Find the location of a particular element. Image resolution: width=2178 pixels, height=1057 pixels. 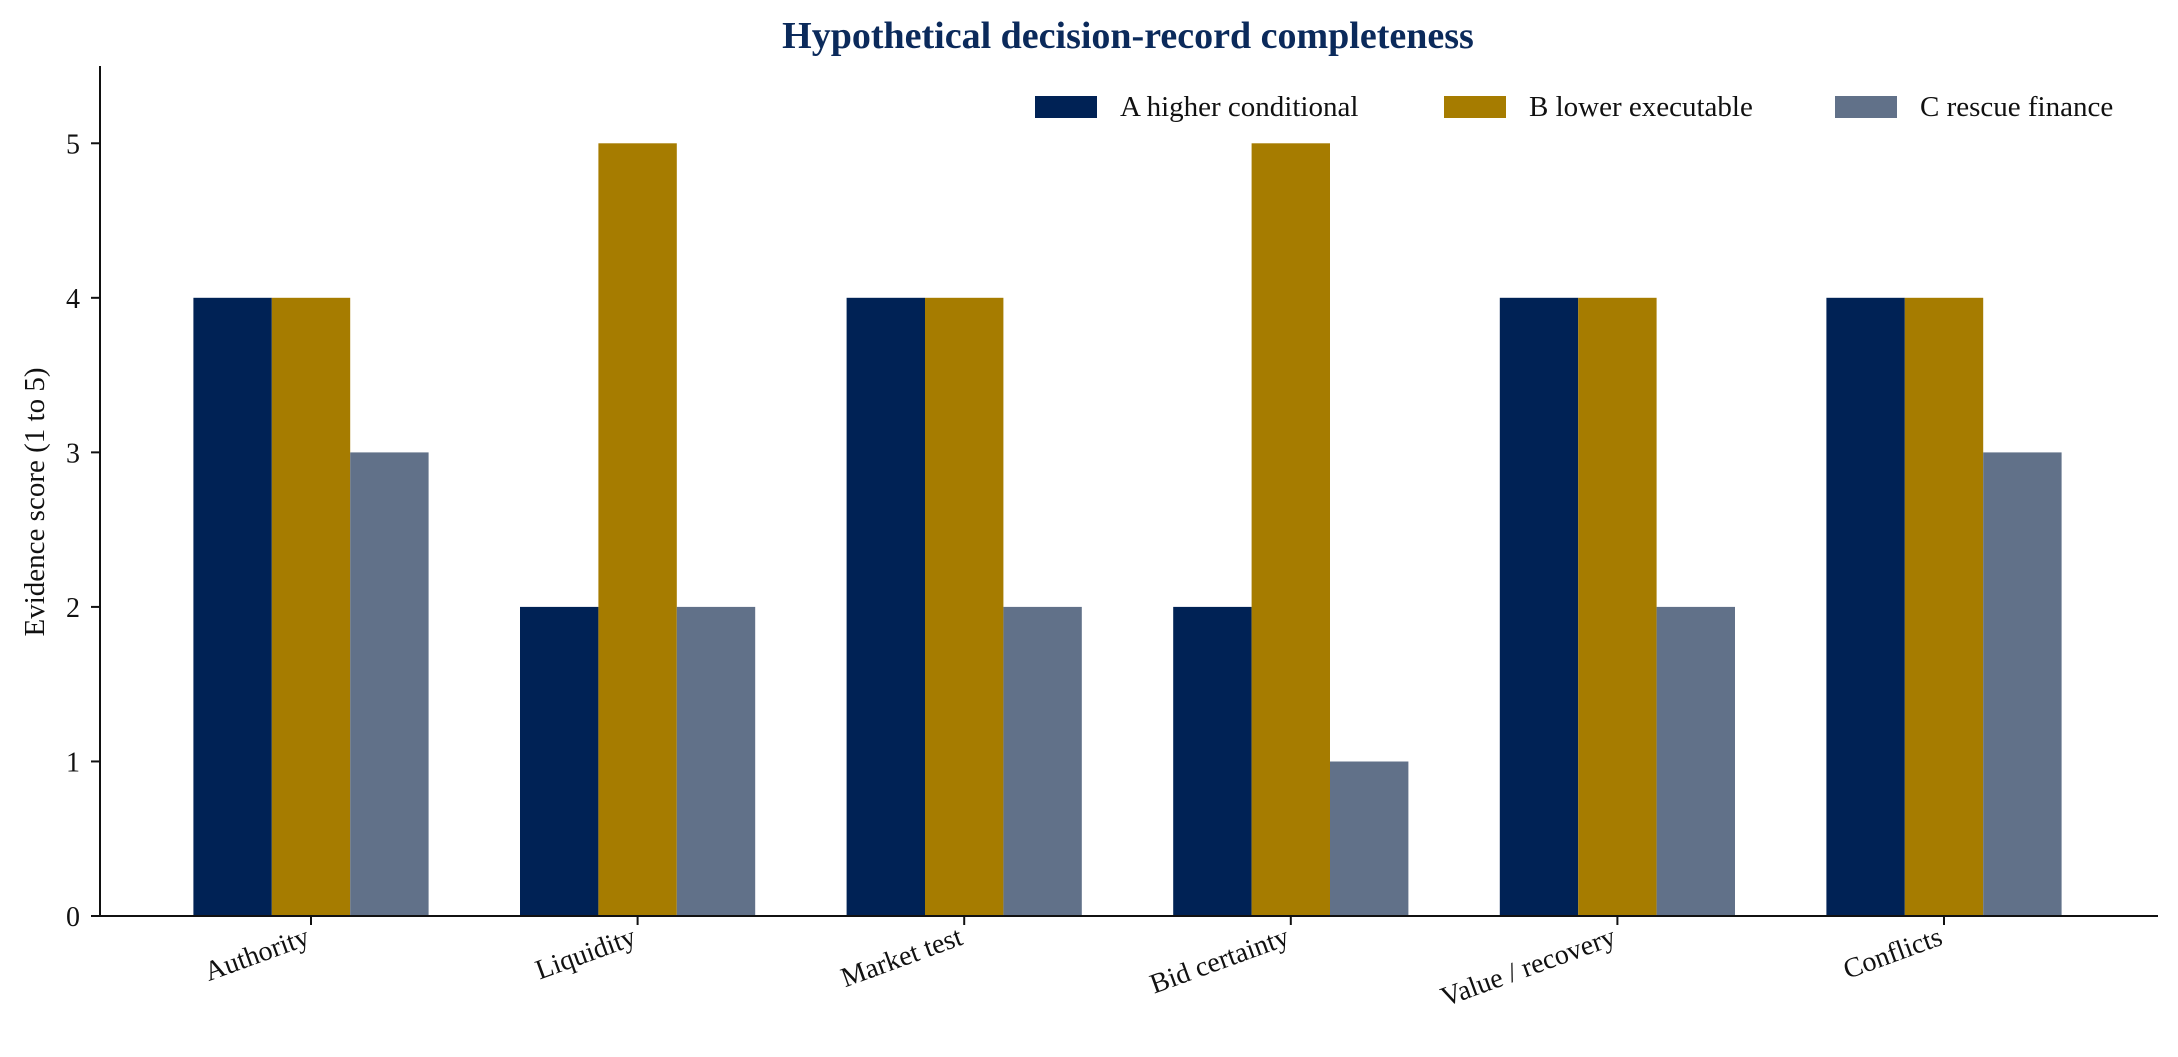

x-tick-label: Market test is located at coordinates (902, 957).